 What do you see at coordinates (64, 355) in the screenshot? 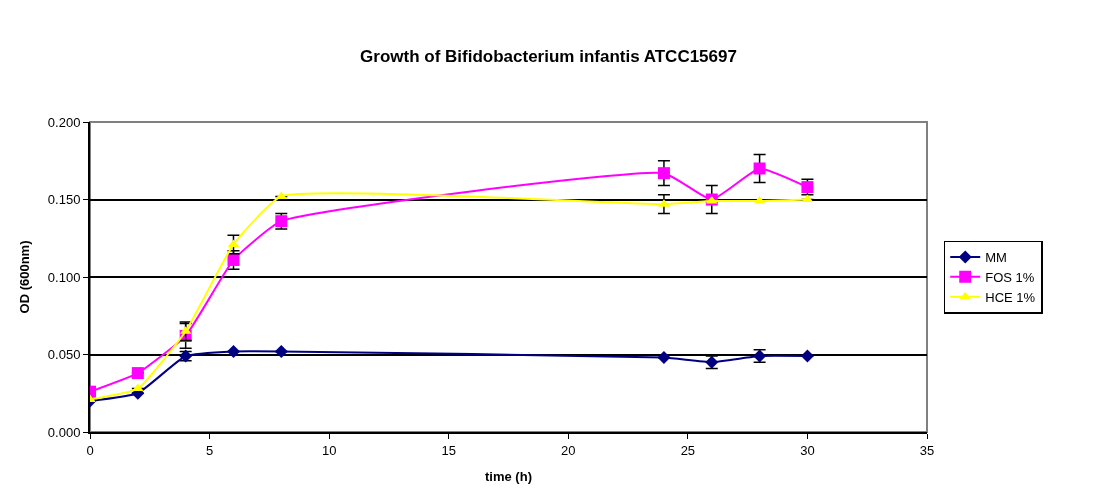
I see `y-tick-label: 0.050` at bounding box center [64, 355].